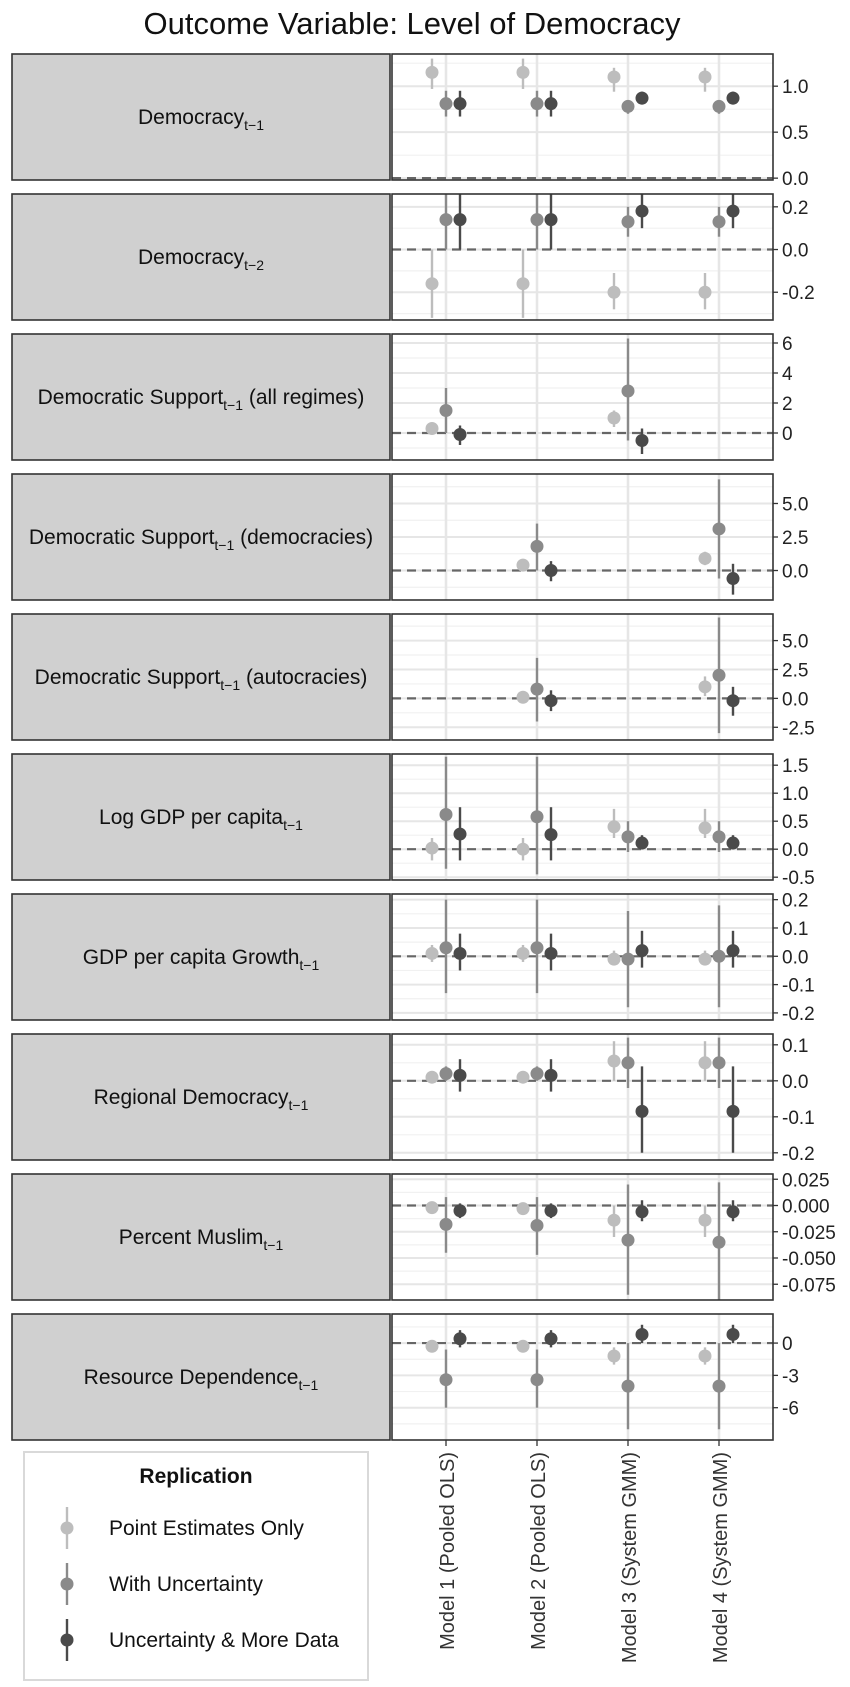  Describe the element at coordinates (413, 821) in the screenshot. I see `panel-6: Log GDP per capitat−1 1.5 1.0 0.5 0.0 -0.5` at that location.